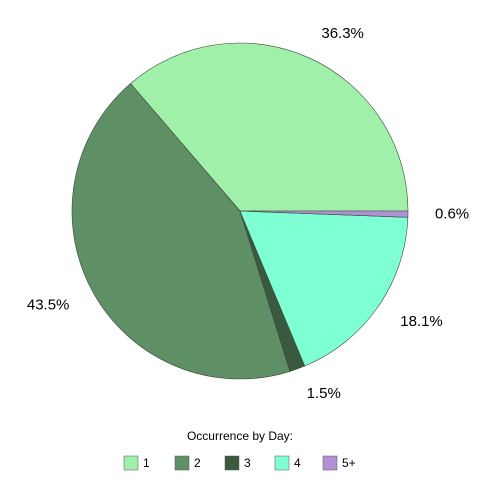 The height and width of the screenshot is (480, 480). I want to click on data-label: 1.5%, so click(324, 393).